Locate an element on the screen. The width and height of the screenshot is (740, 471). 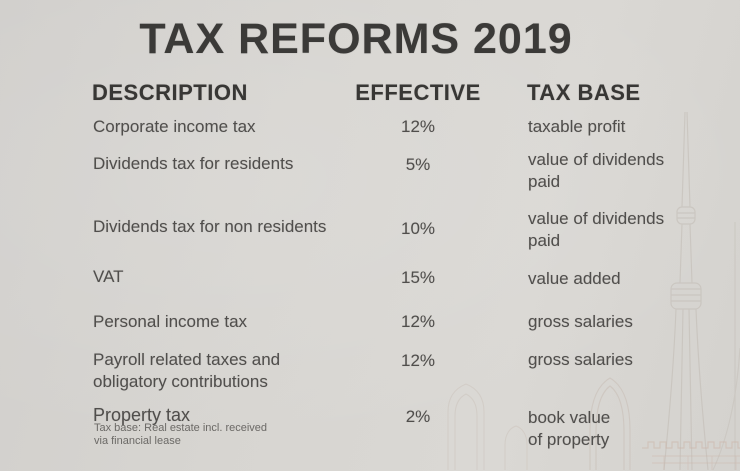
row-description: VAT is located at coordinates (108, 276).